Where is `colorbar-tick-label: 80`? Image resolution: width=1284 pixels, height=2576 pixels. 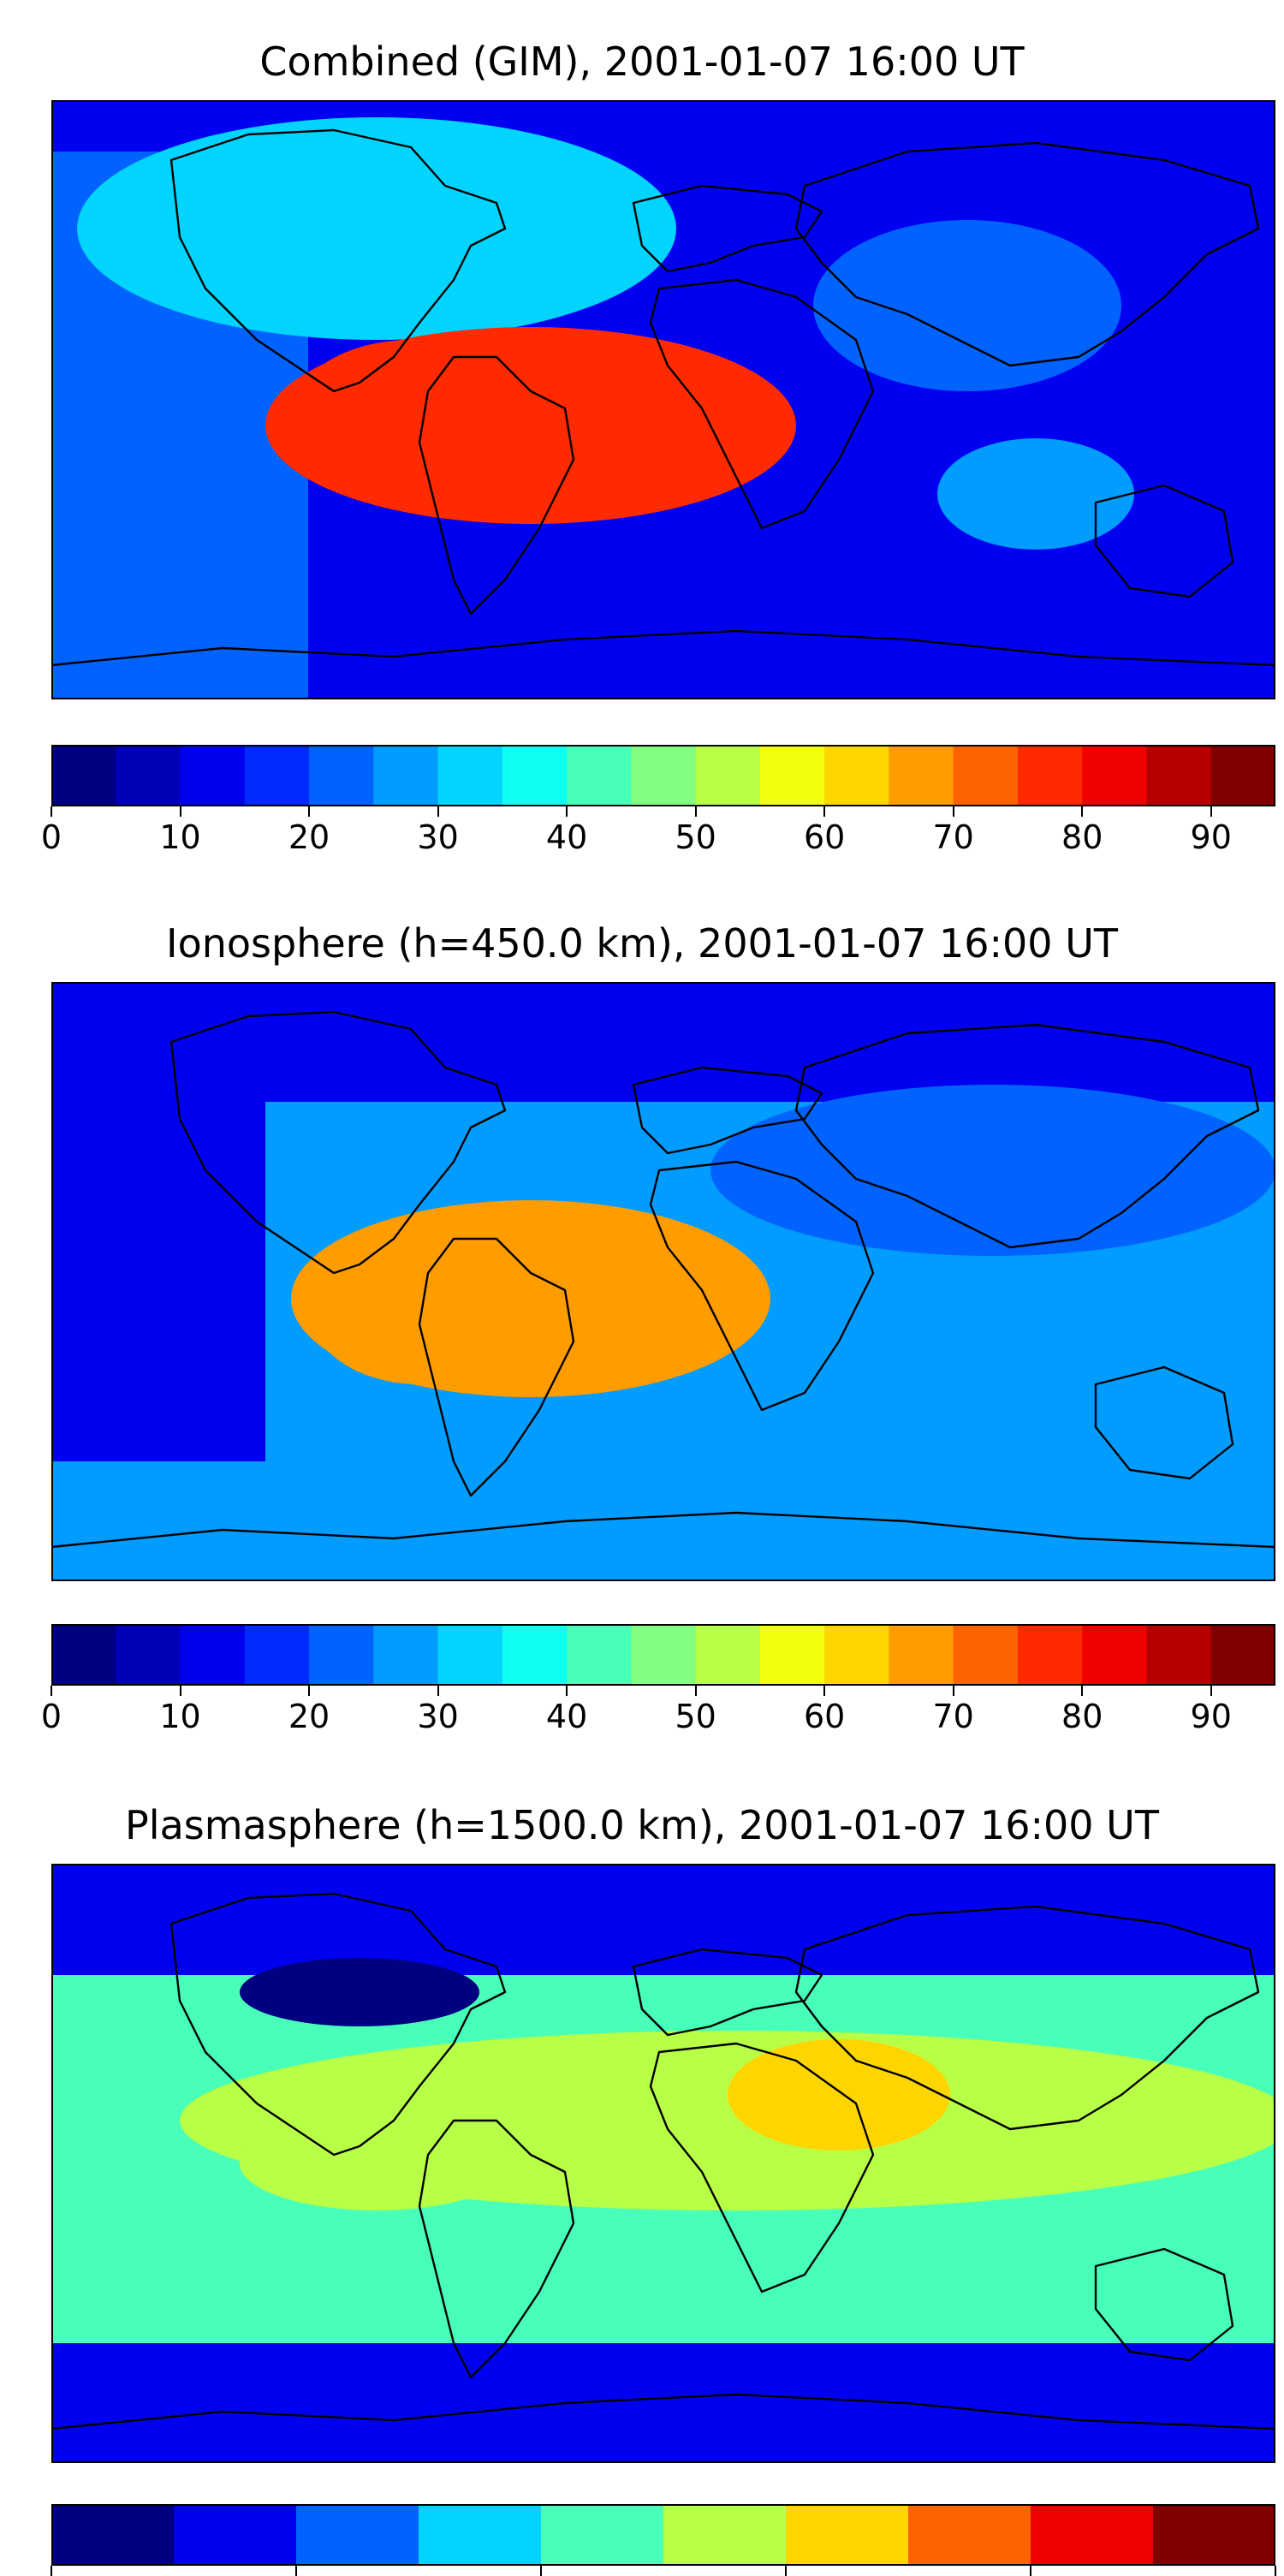 colorbar-tick-label: 80 is located at coordinates (1082, 837).